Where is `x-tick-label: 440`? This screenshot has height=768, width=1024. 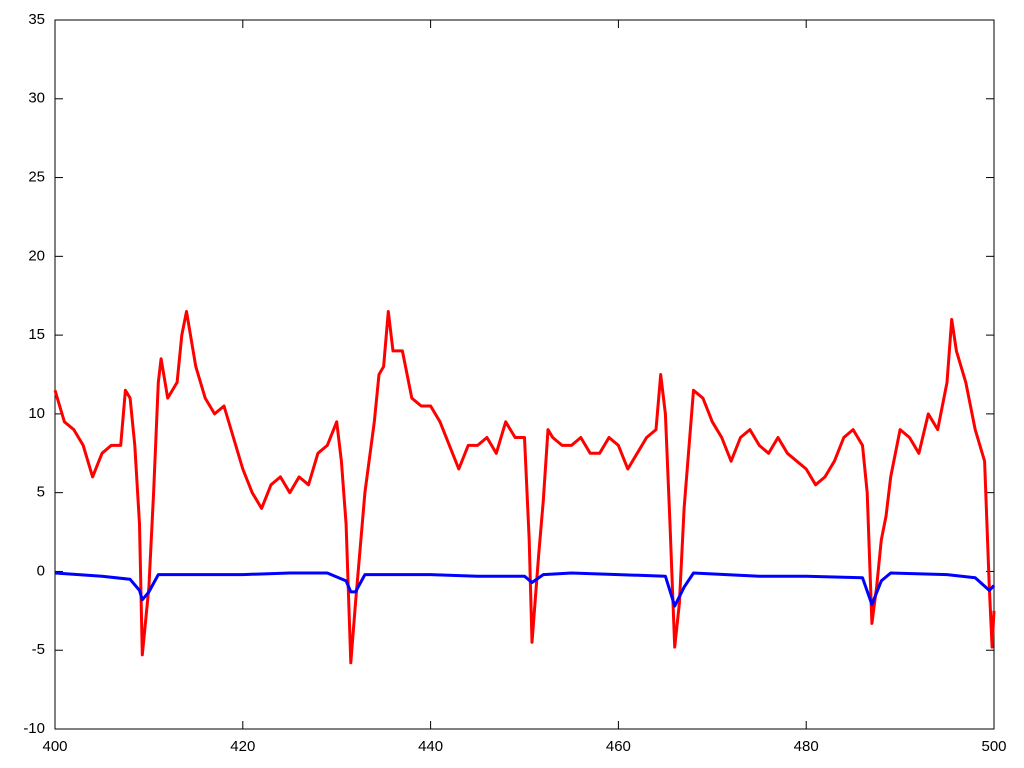 x-tick-label: 440 is located at coordinates (430, 746).